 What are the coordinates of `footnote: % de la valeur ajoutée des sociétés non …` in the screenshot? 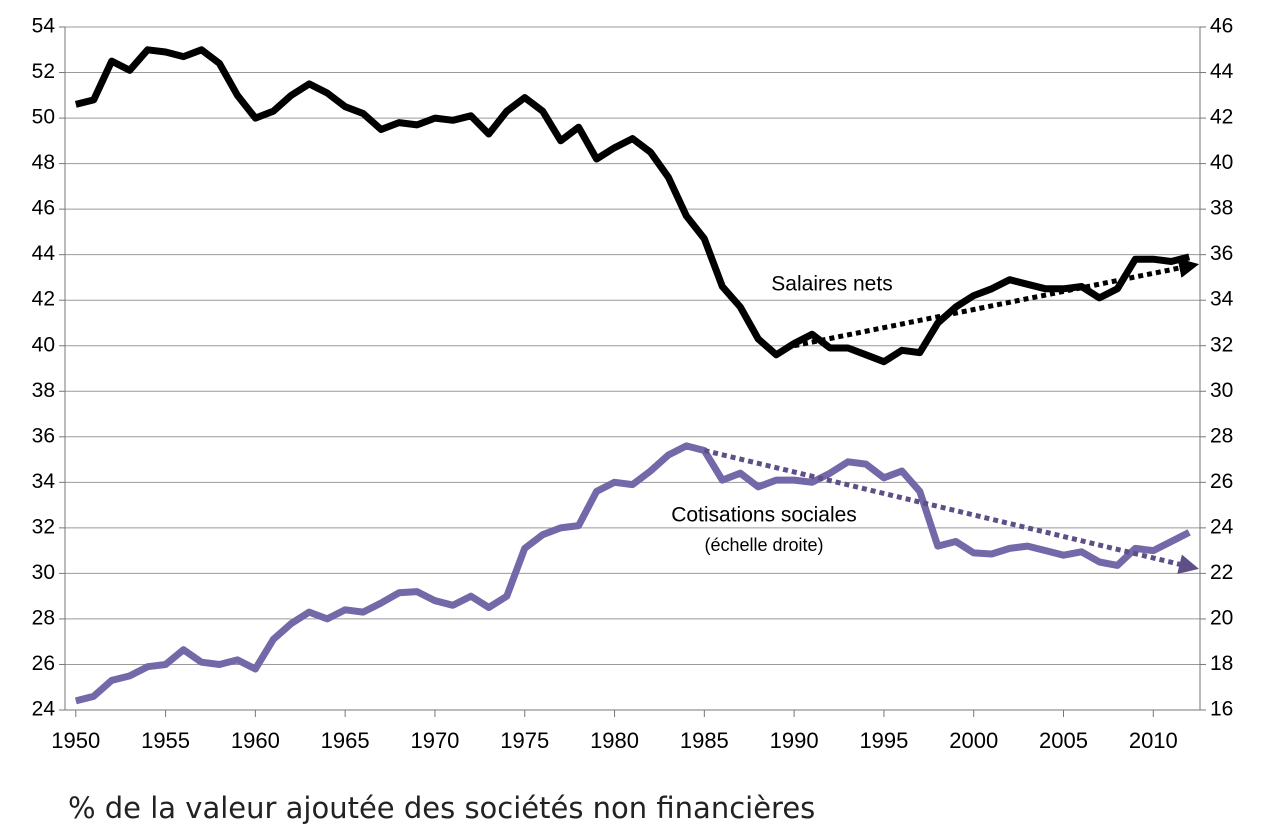 It's located at (441, 808).